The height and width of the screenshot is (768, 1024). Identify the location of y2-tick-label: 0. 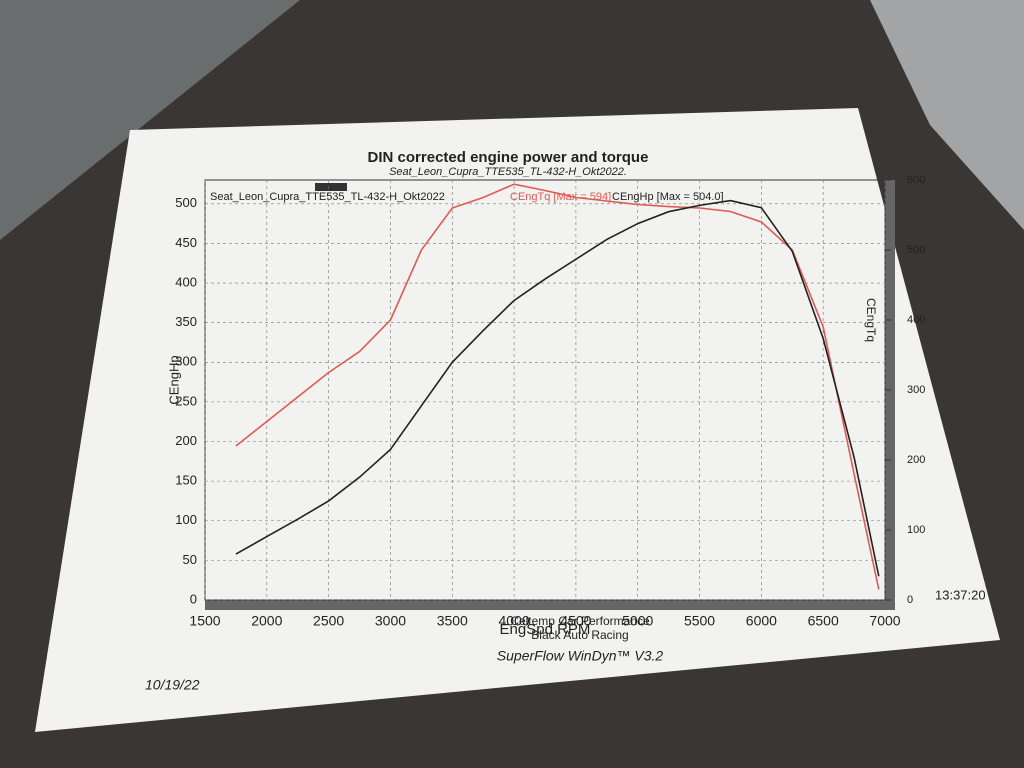
(910, 600).